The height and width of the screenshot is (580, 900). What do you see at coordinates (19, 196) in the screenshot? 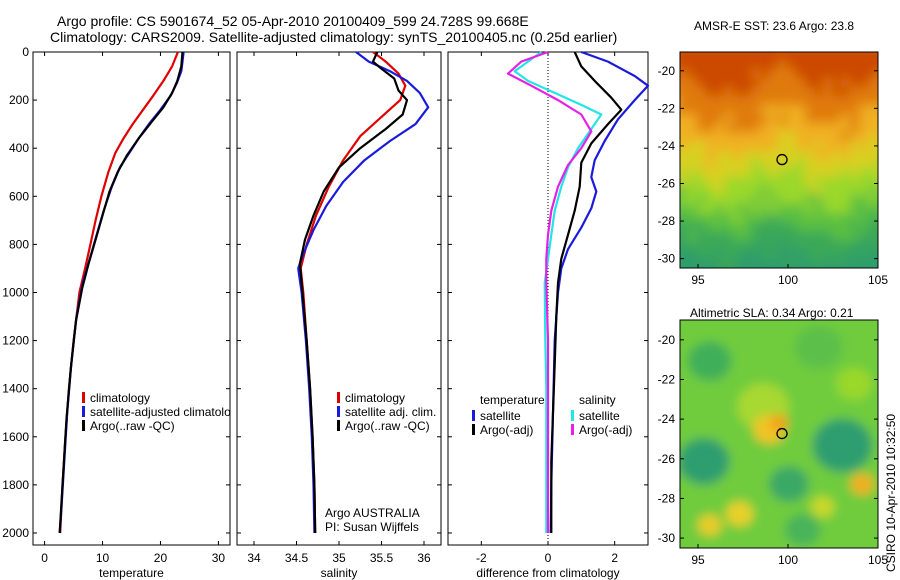
I see `y-tick-label: 600` at bounding box center [19, 196].